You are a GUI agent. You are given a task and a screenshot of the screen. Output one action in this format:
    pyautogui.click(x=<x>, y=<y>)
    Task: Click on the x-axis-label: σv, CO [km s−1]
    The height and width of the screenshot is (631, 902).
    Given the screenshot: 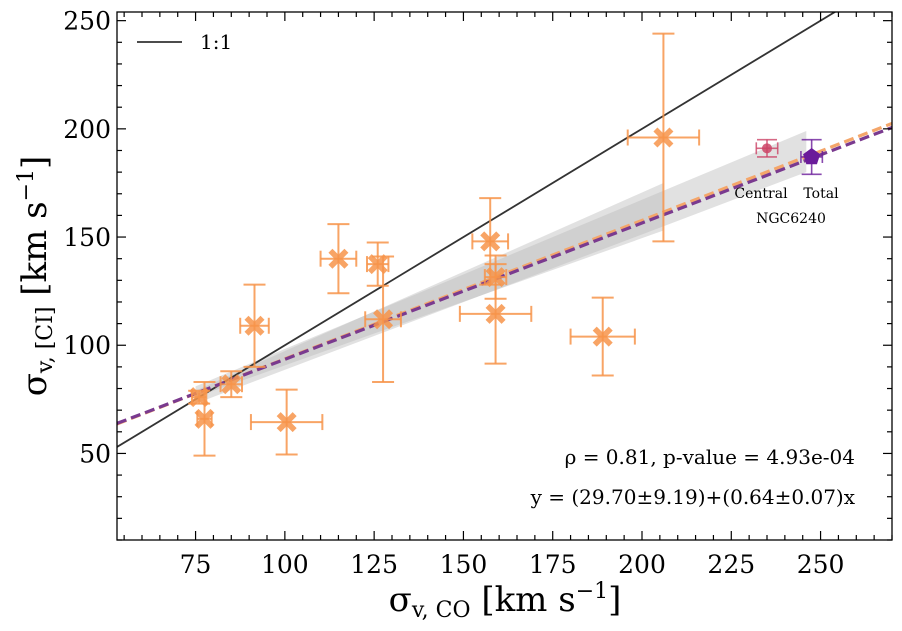 What is the action you would take?
    pyautogui.click(x=505, y=601)
    